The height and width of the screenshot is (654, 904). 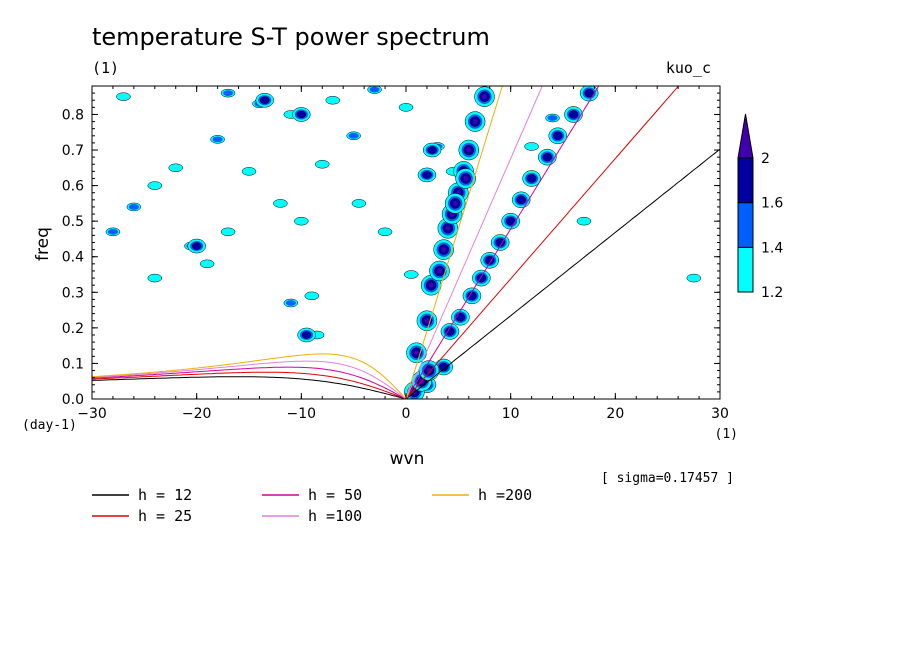 What do you see at coordinates (291, 37) in the screenshot?
I see `chart-title: temperature S-T power spectrum` at bounding box center [291, 37].